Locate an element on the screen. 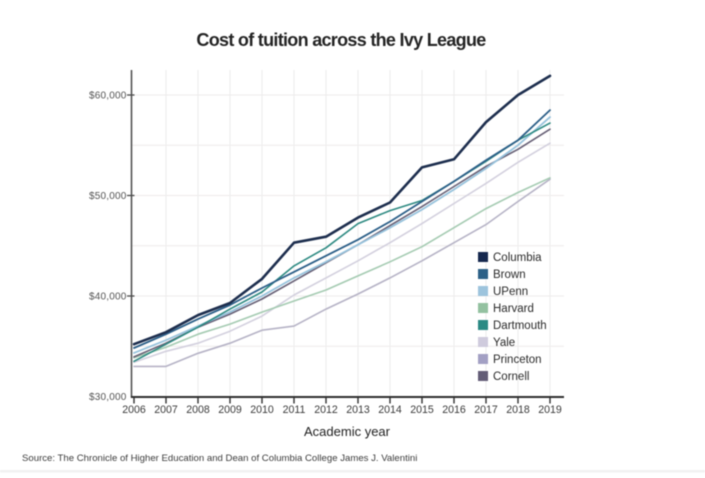 Image resolution: width=705 pixels, height=478 pixels. svg-text: 2007 is located at coordinates (166, 410).